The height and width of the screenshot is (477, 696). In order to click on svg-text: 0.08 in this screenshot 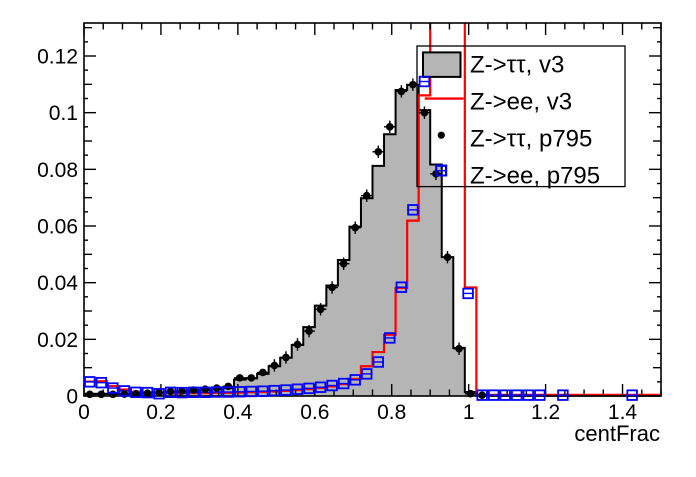, I will do `click(57, 170)`.